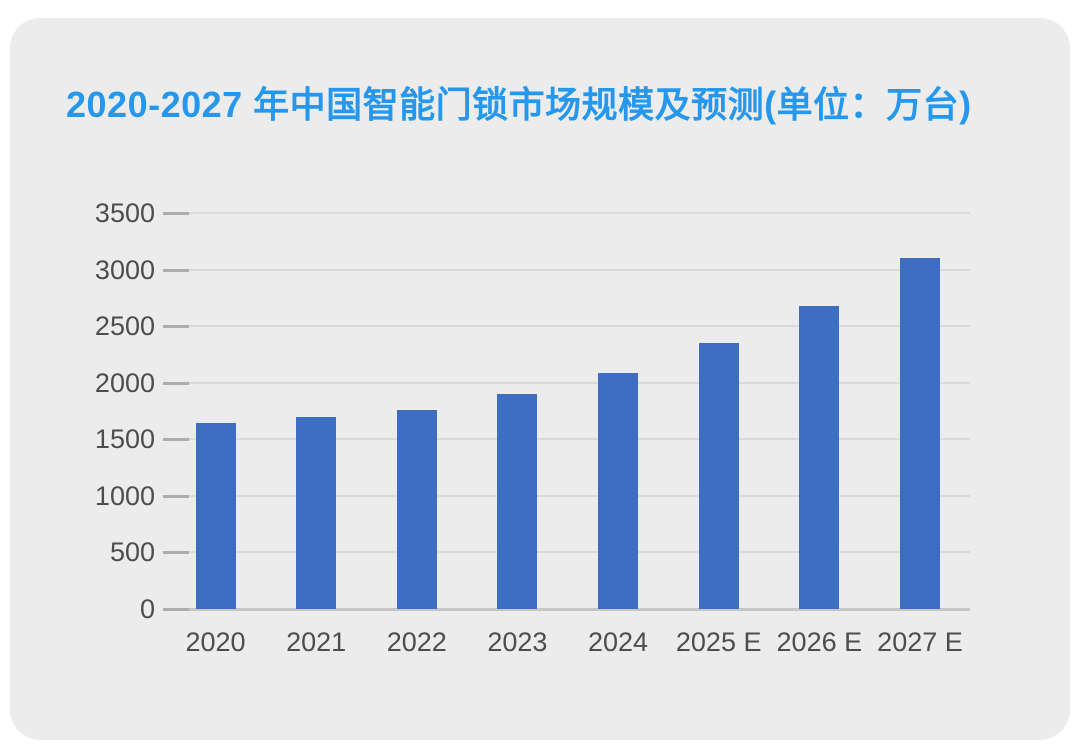 The image size is (1080, 751). What do you see at coordinates (124, 439) in the screenshot?
I see `y-axis-label: 1500` at bounding box center [124, 439].